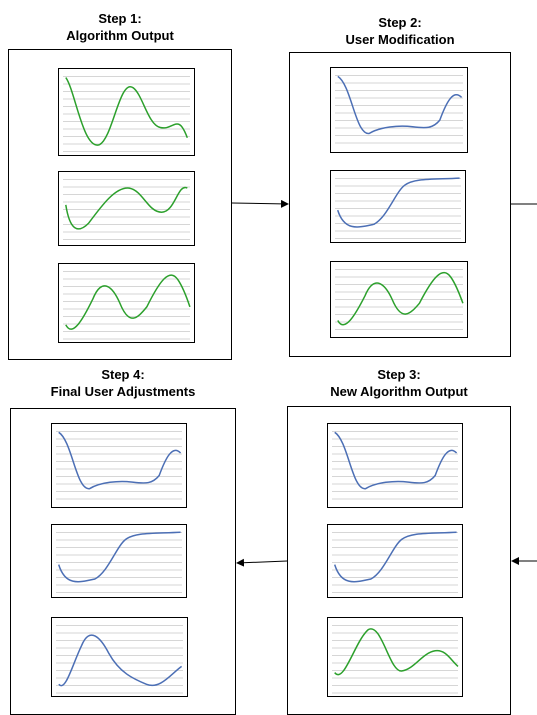 The width and height of the screenshot is (537, 715). What do you see at coordinates (120, 18) in the screenshot?
I see `step1-title-line1: Step 1:` at bounding box center [120, 18].